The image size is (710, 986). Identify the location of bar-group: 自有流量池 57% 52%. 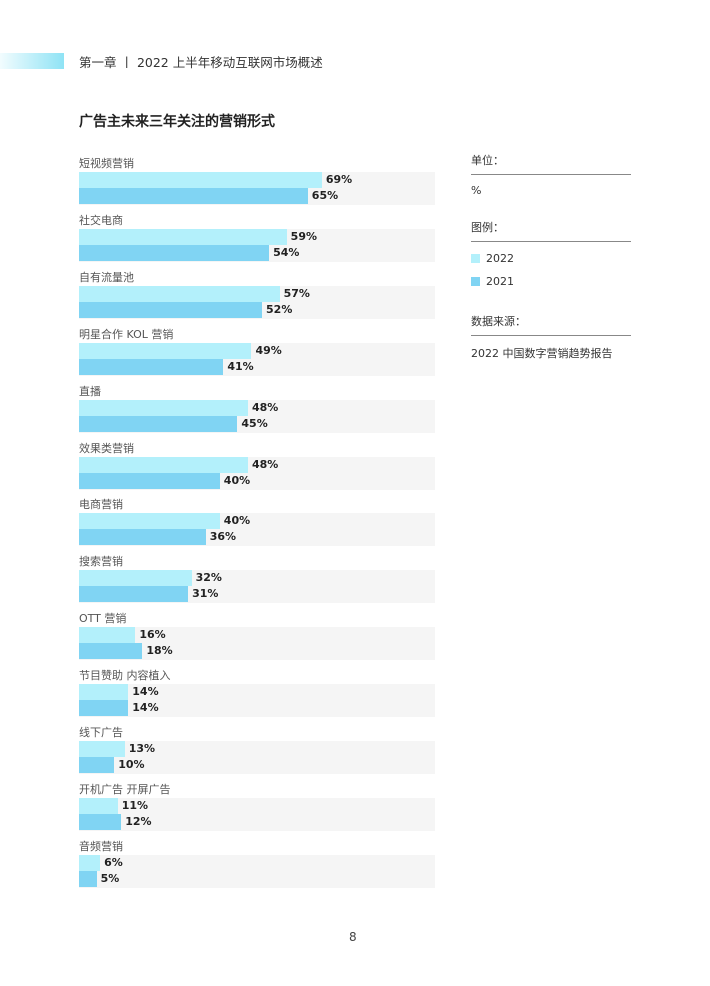
(259, 292).